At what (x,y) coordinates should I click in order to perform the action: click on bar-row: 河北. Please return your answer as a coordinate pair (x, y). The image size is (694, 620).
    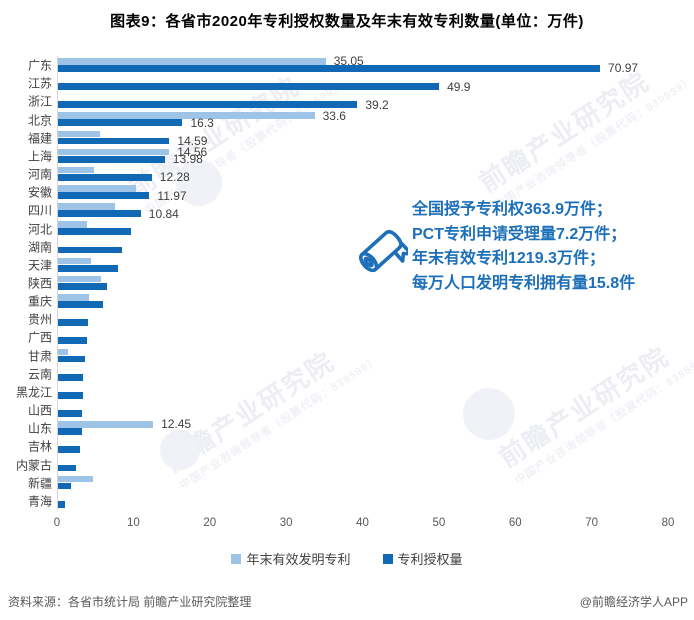
    Looking at the image, I should click on (348, 228).